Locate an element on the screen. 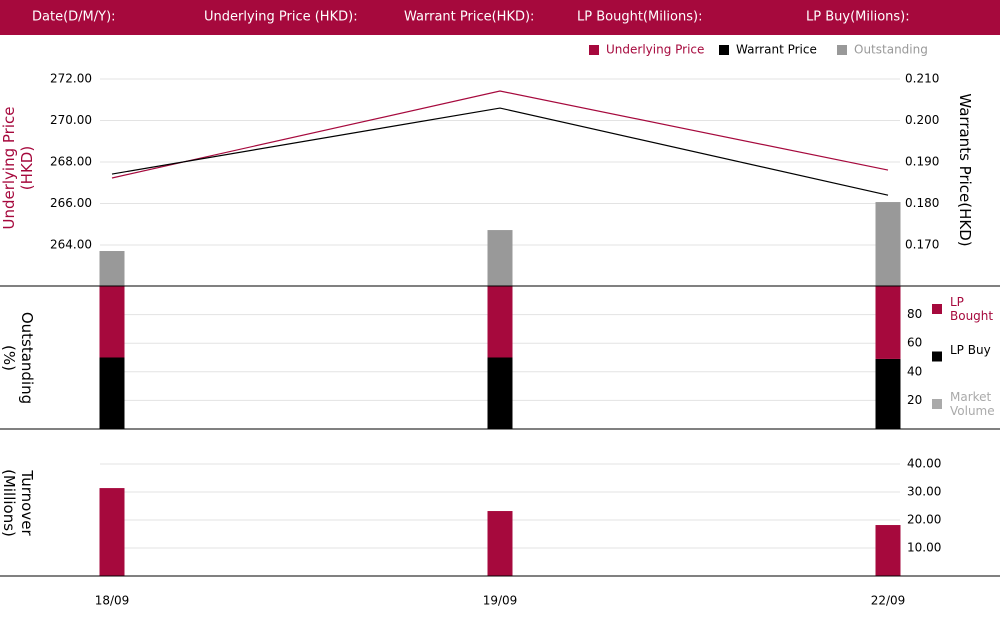  header-label: Warrant Price(HKD): is located at coordinates (469, 17).